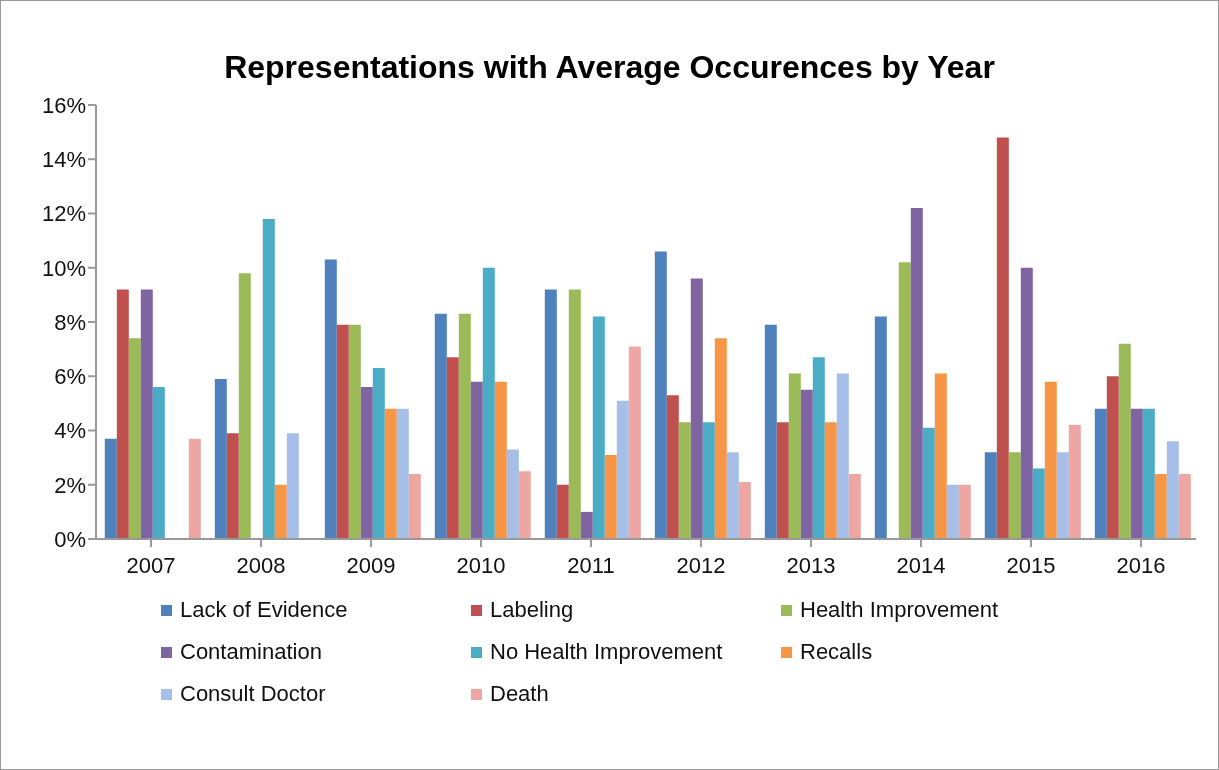 The width and height of the screenshot is (1219, 770). I want to click on legend-label: Labeling, so click(532, 610).